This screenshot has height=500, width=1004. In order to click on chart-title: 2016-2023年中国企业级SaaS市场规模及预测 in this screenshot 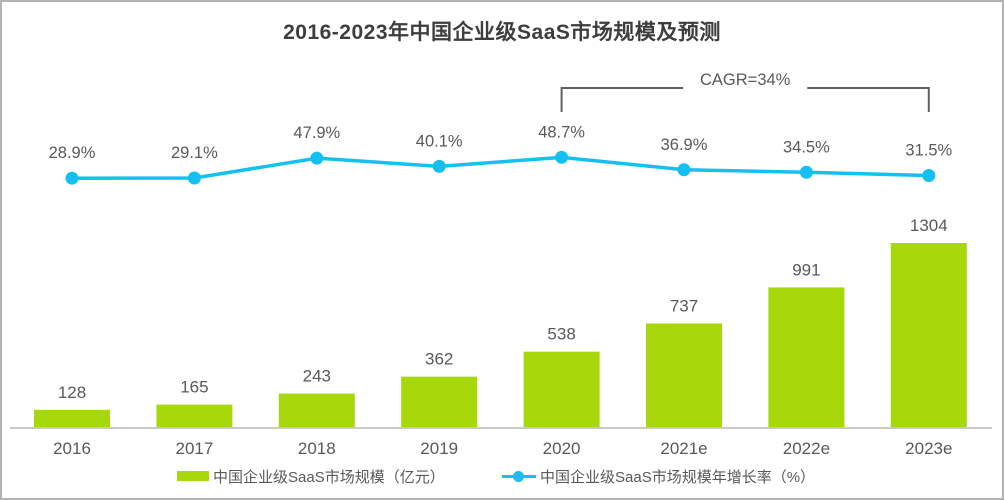, I will do `click(502, 32)`.